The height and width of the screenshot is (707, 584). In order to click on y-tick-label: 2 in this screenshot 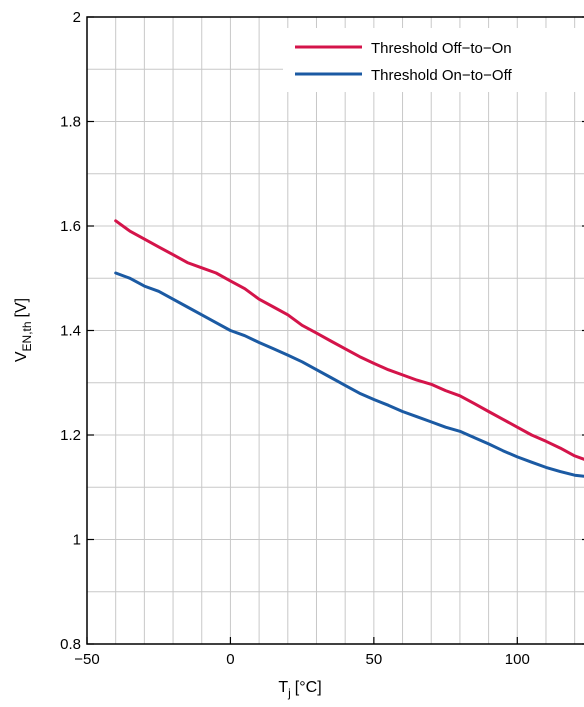, I will do `click(77, 17)`.